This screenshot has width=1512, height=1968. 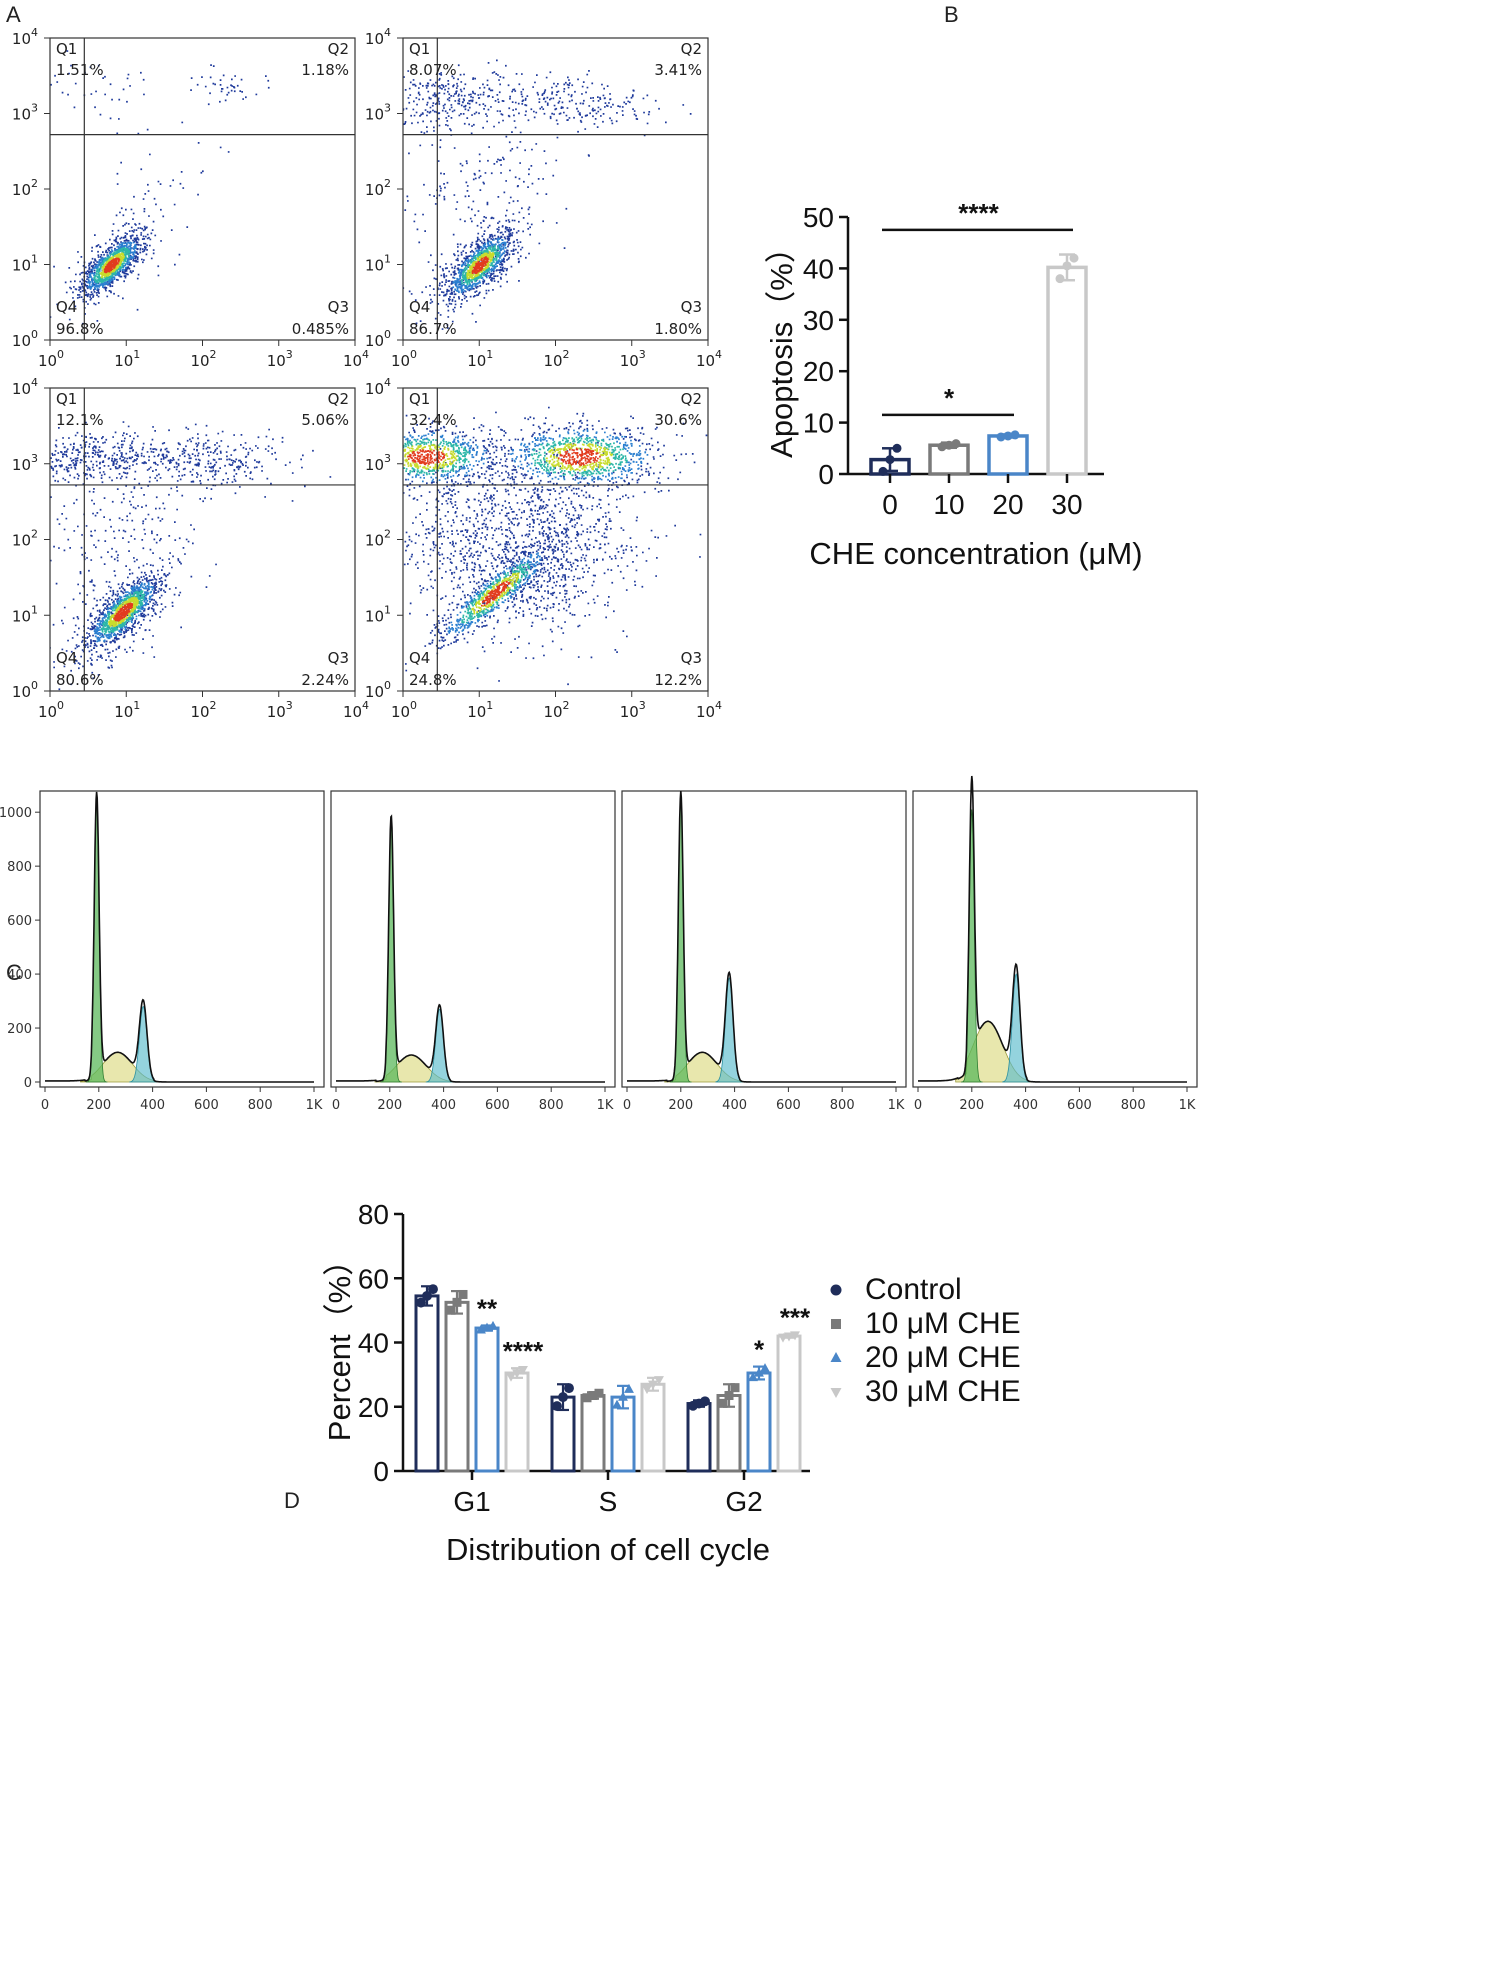 What do you see at coordinates (759, 1350) in the screenshot?
I see `significance-label: *` at bounding box center [759, 1350].